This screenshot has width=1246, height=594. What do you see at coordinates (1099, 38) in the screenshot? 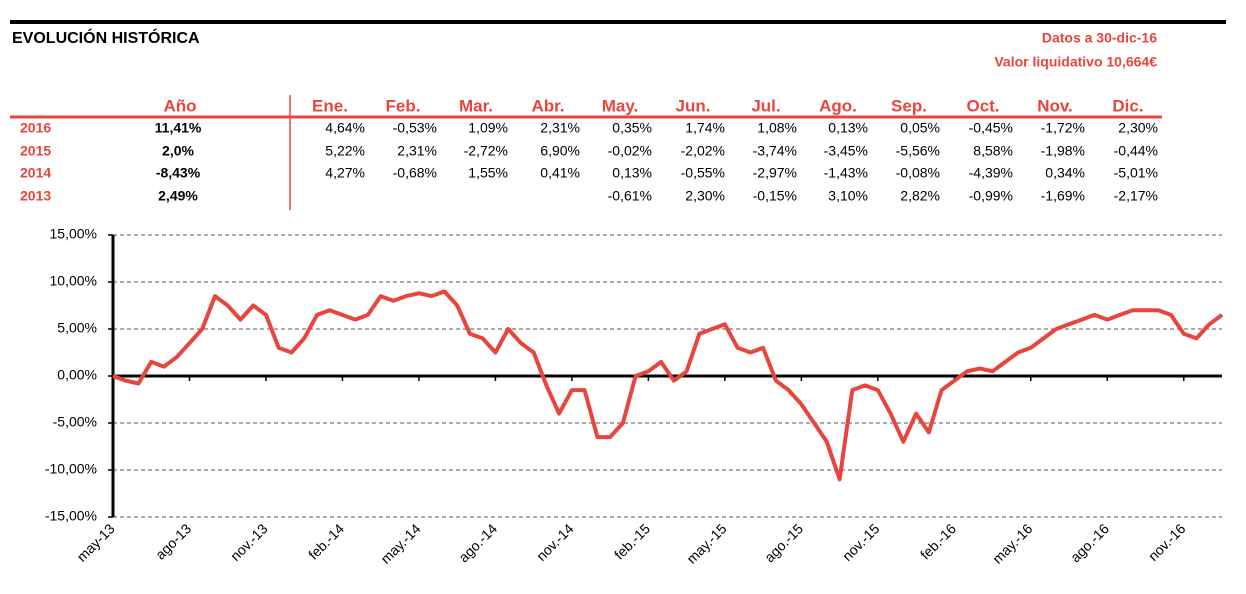
I see `date: Datos a 30-dic-16` at bounding box center [1099, 38].